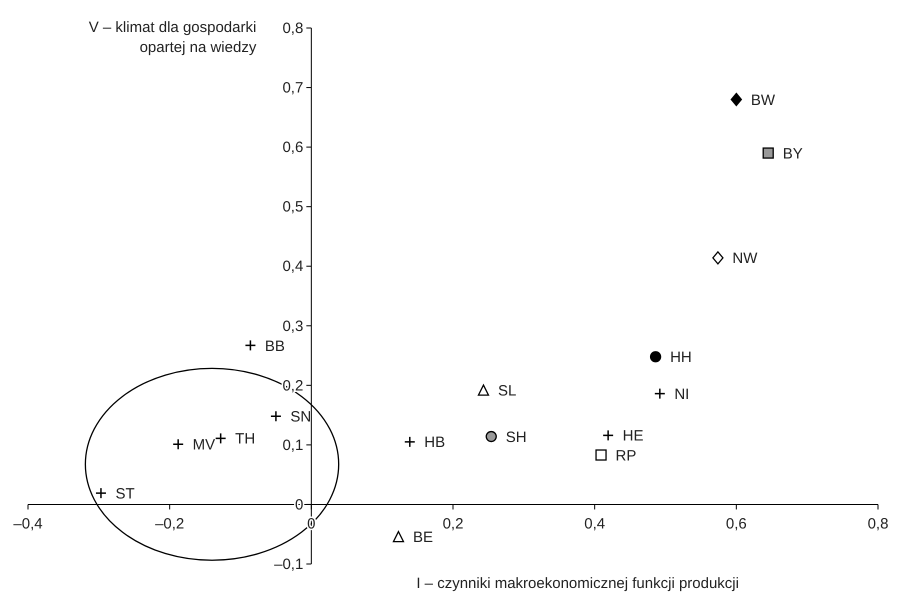 This screenshot has width=915, height=612. Describe the element at coordinates (736, 523) in the screenshot. I see `x-tick-label: 0,6` at that location.